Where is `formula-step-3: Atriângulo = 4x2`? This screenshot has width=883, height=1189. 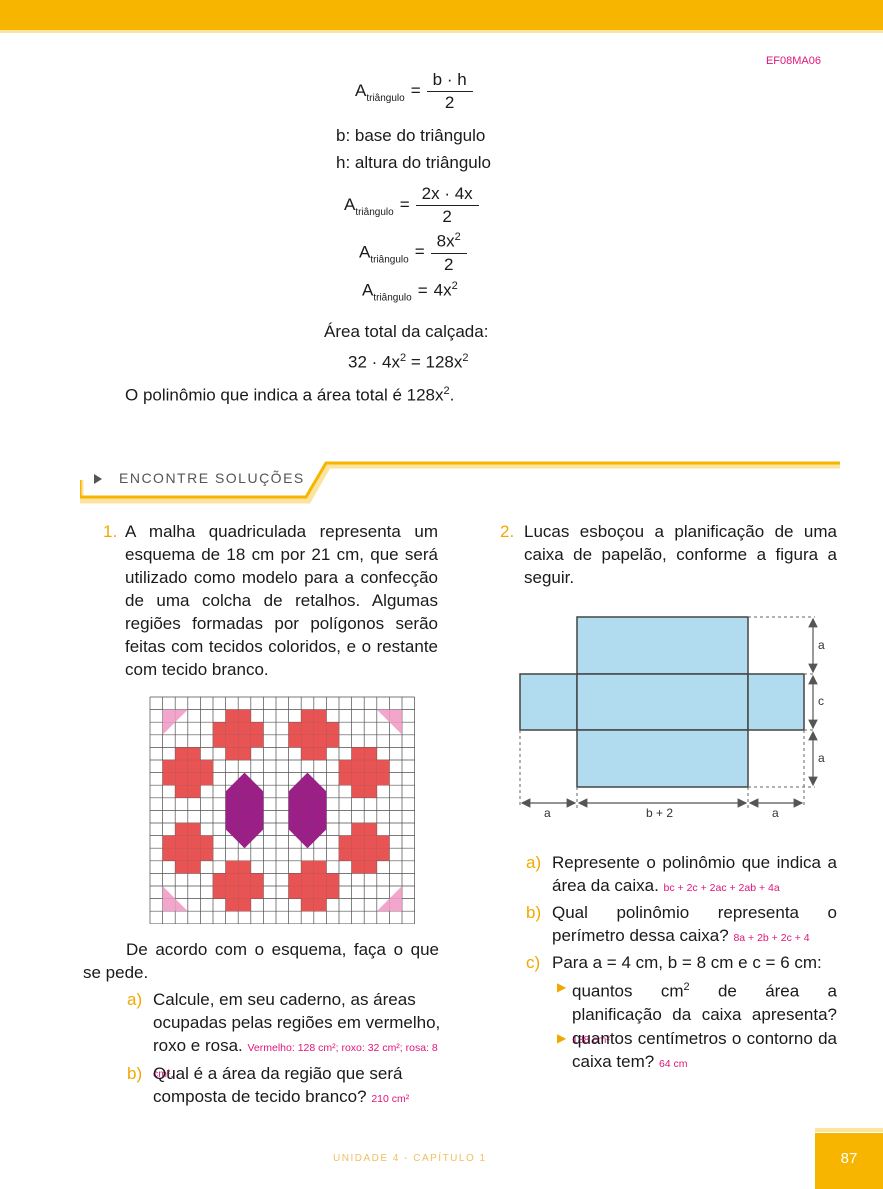 formula-step-3: Atriângulo = 4x2 is located at coordinates (410, 292).